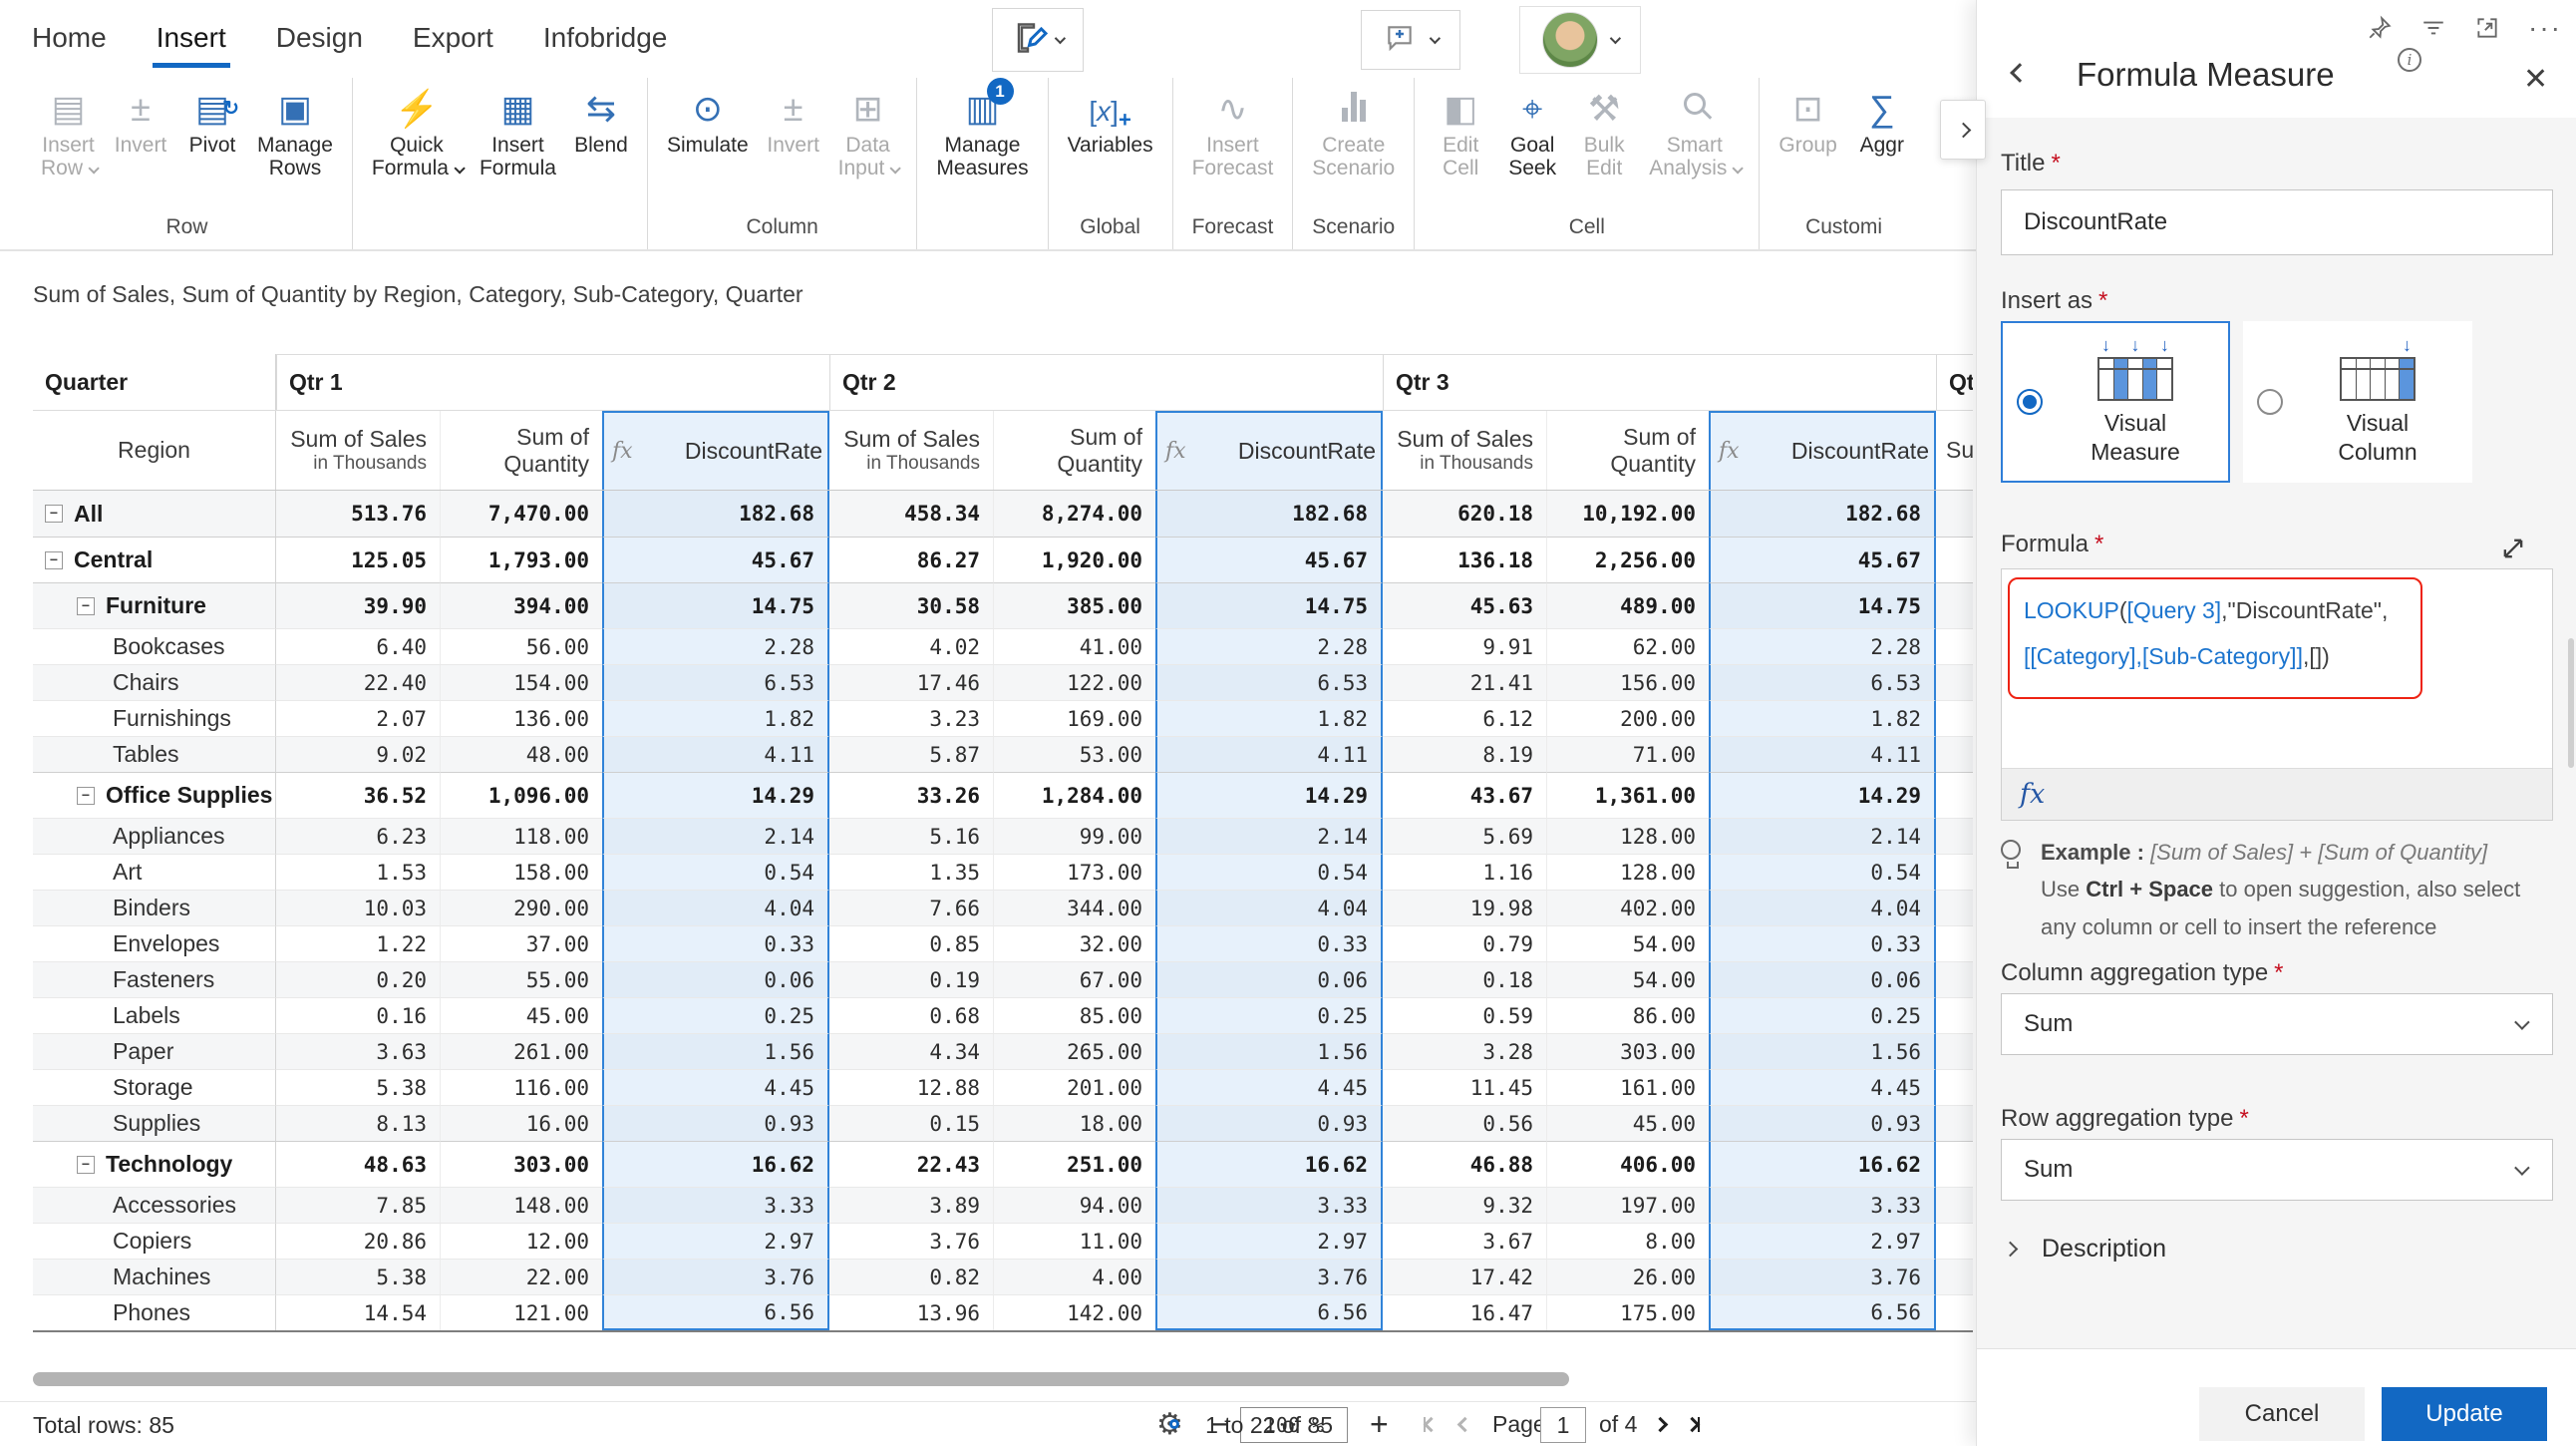 The image size is (2576, 1446). I want to click on quantity-cell: 2,256.00, so click(1628, 559).